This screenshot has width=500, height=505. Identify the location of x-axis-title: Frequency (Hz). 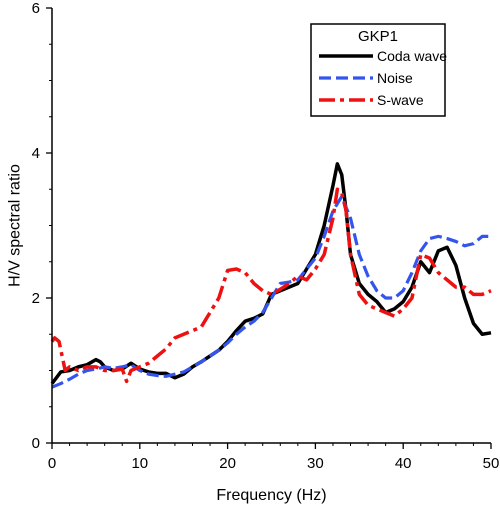
(271, 495).